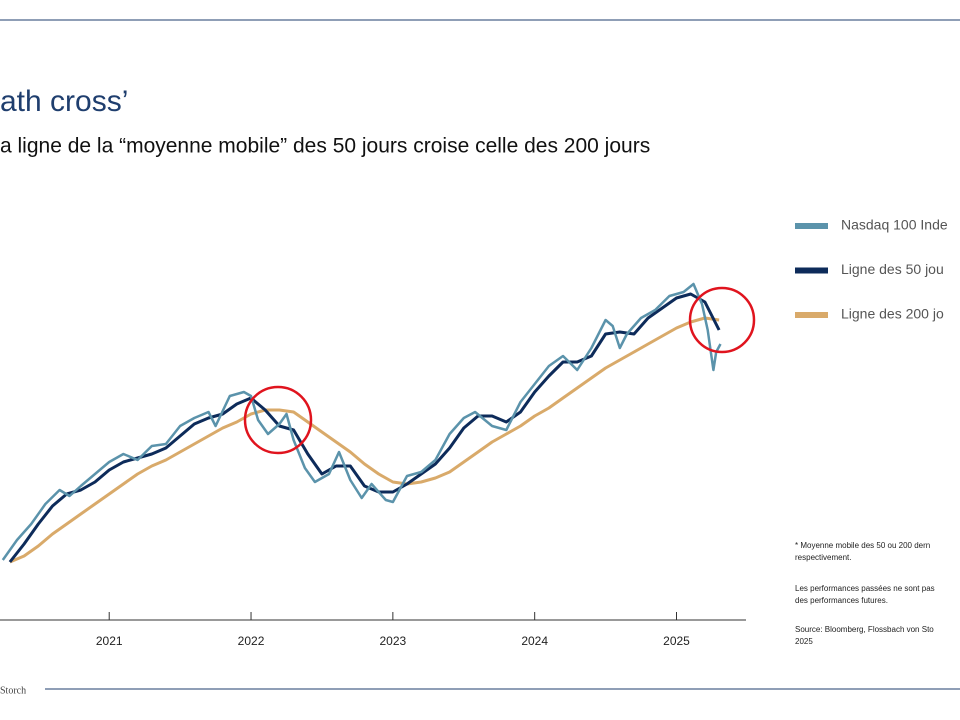  Describe the element at coordinates (823, 557) in the screenshot. I see `footnote: respectivement.` at that location.